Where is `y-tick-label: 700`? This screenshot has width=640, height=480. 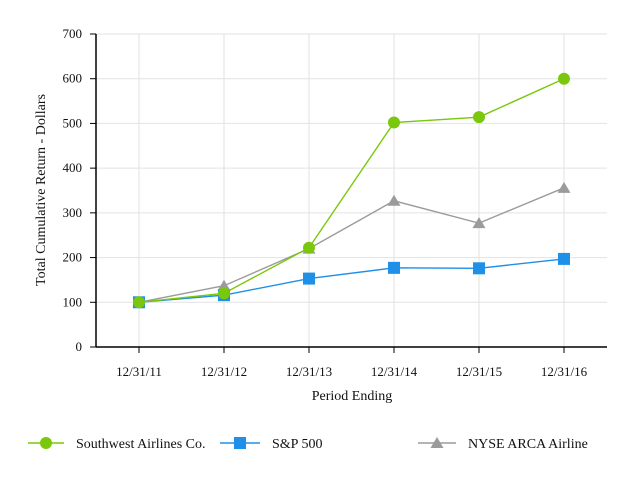 y-tick-label: 700 is located at coordinates (73, 33).